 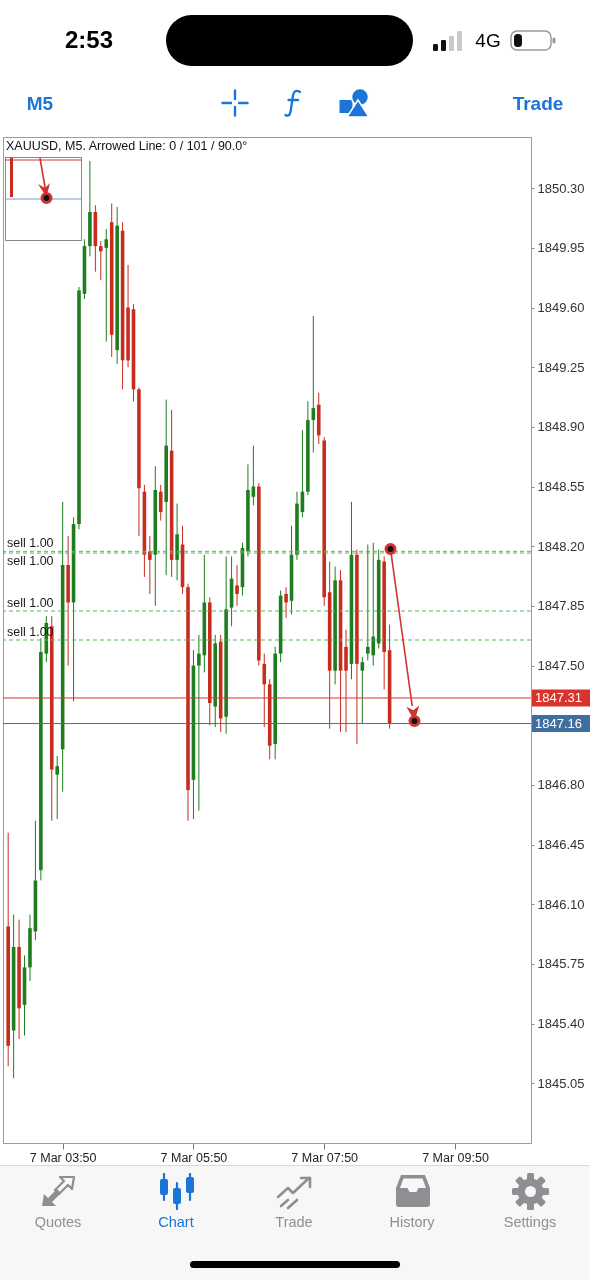 I want to click on chart-title: XAUUSD, M5. Arrowed Line: 0 / 101 / 90.0°, so click(x=127, y=146).